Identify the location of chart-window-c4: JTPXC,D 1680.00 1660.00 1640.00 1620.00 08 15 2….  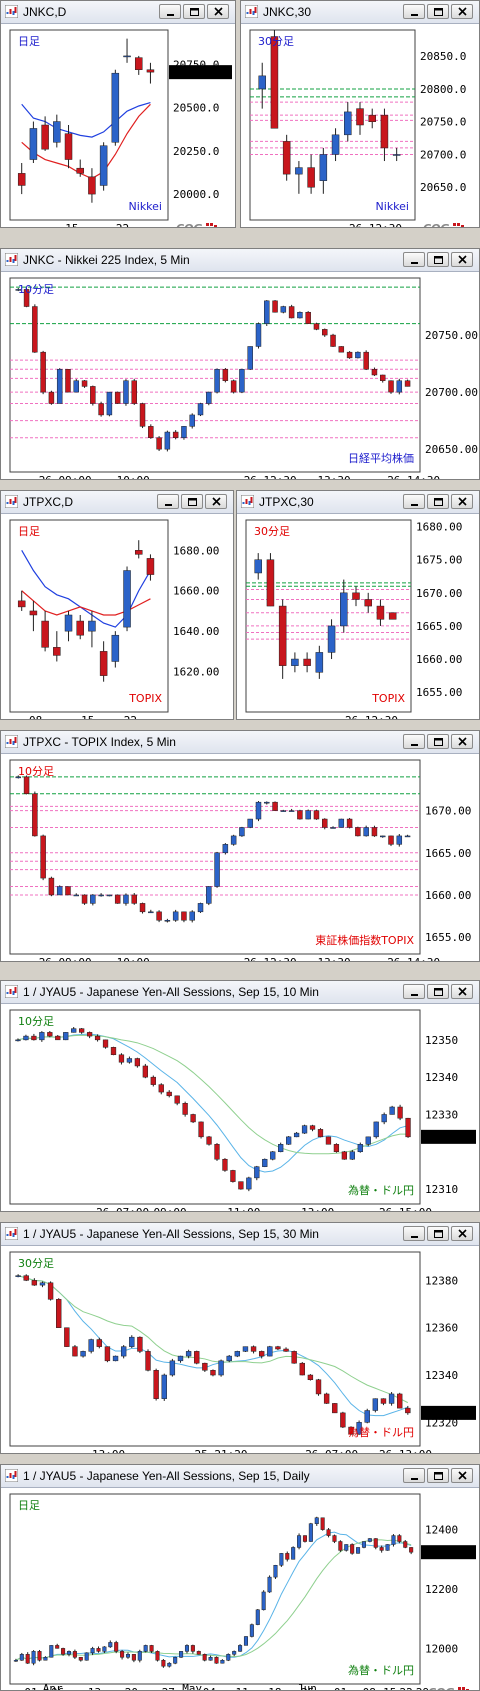
(117, 605).